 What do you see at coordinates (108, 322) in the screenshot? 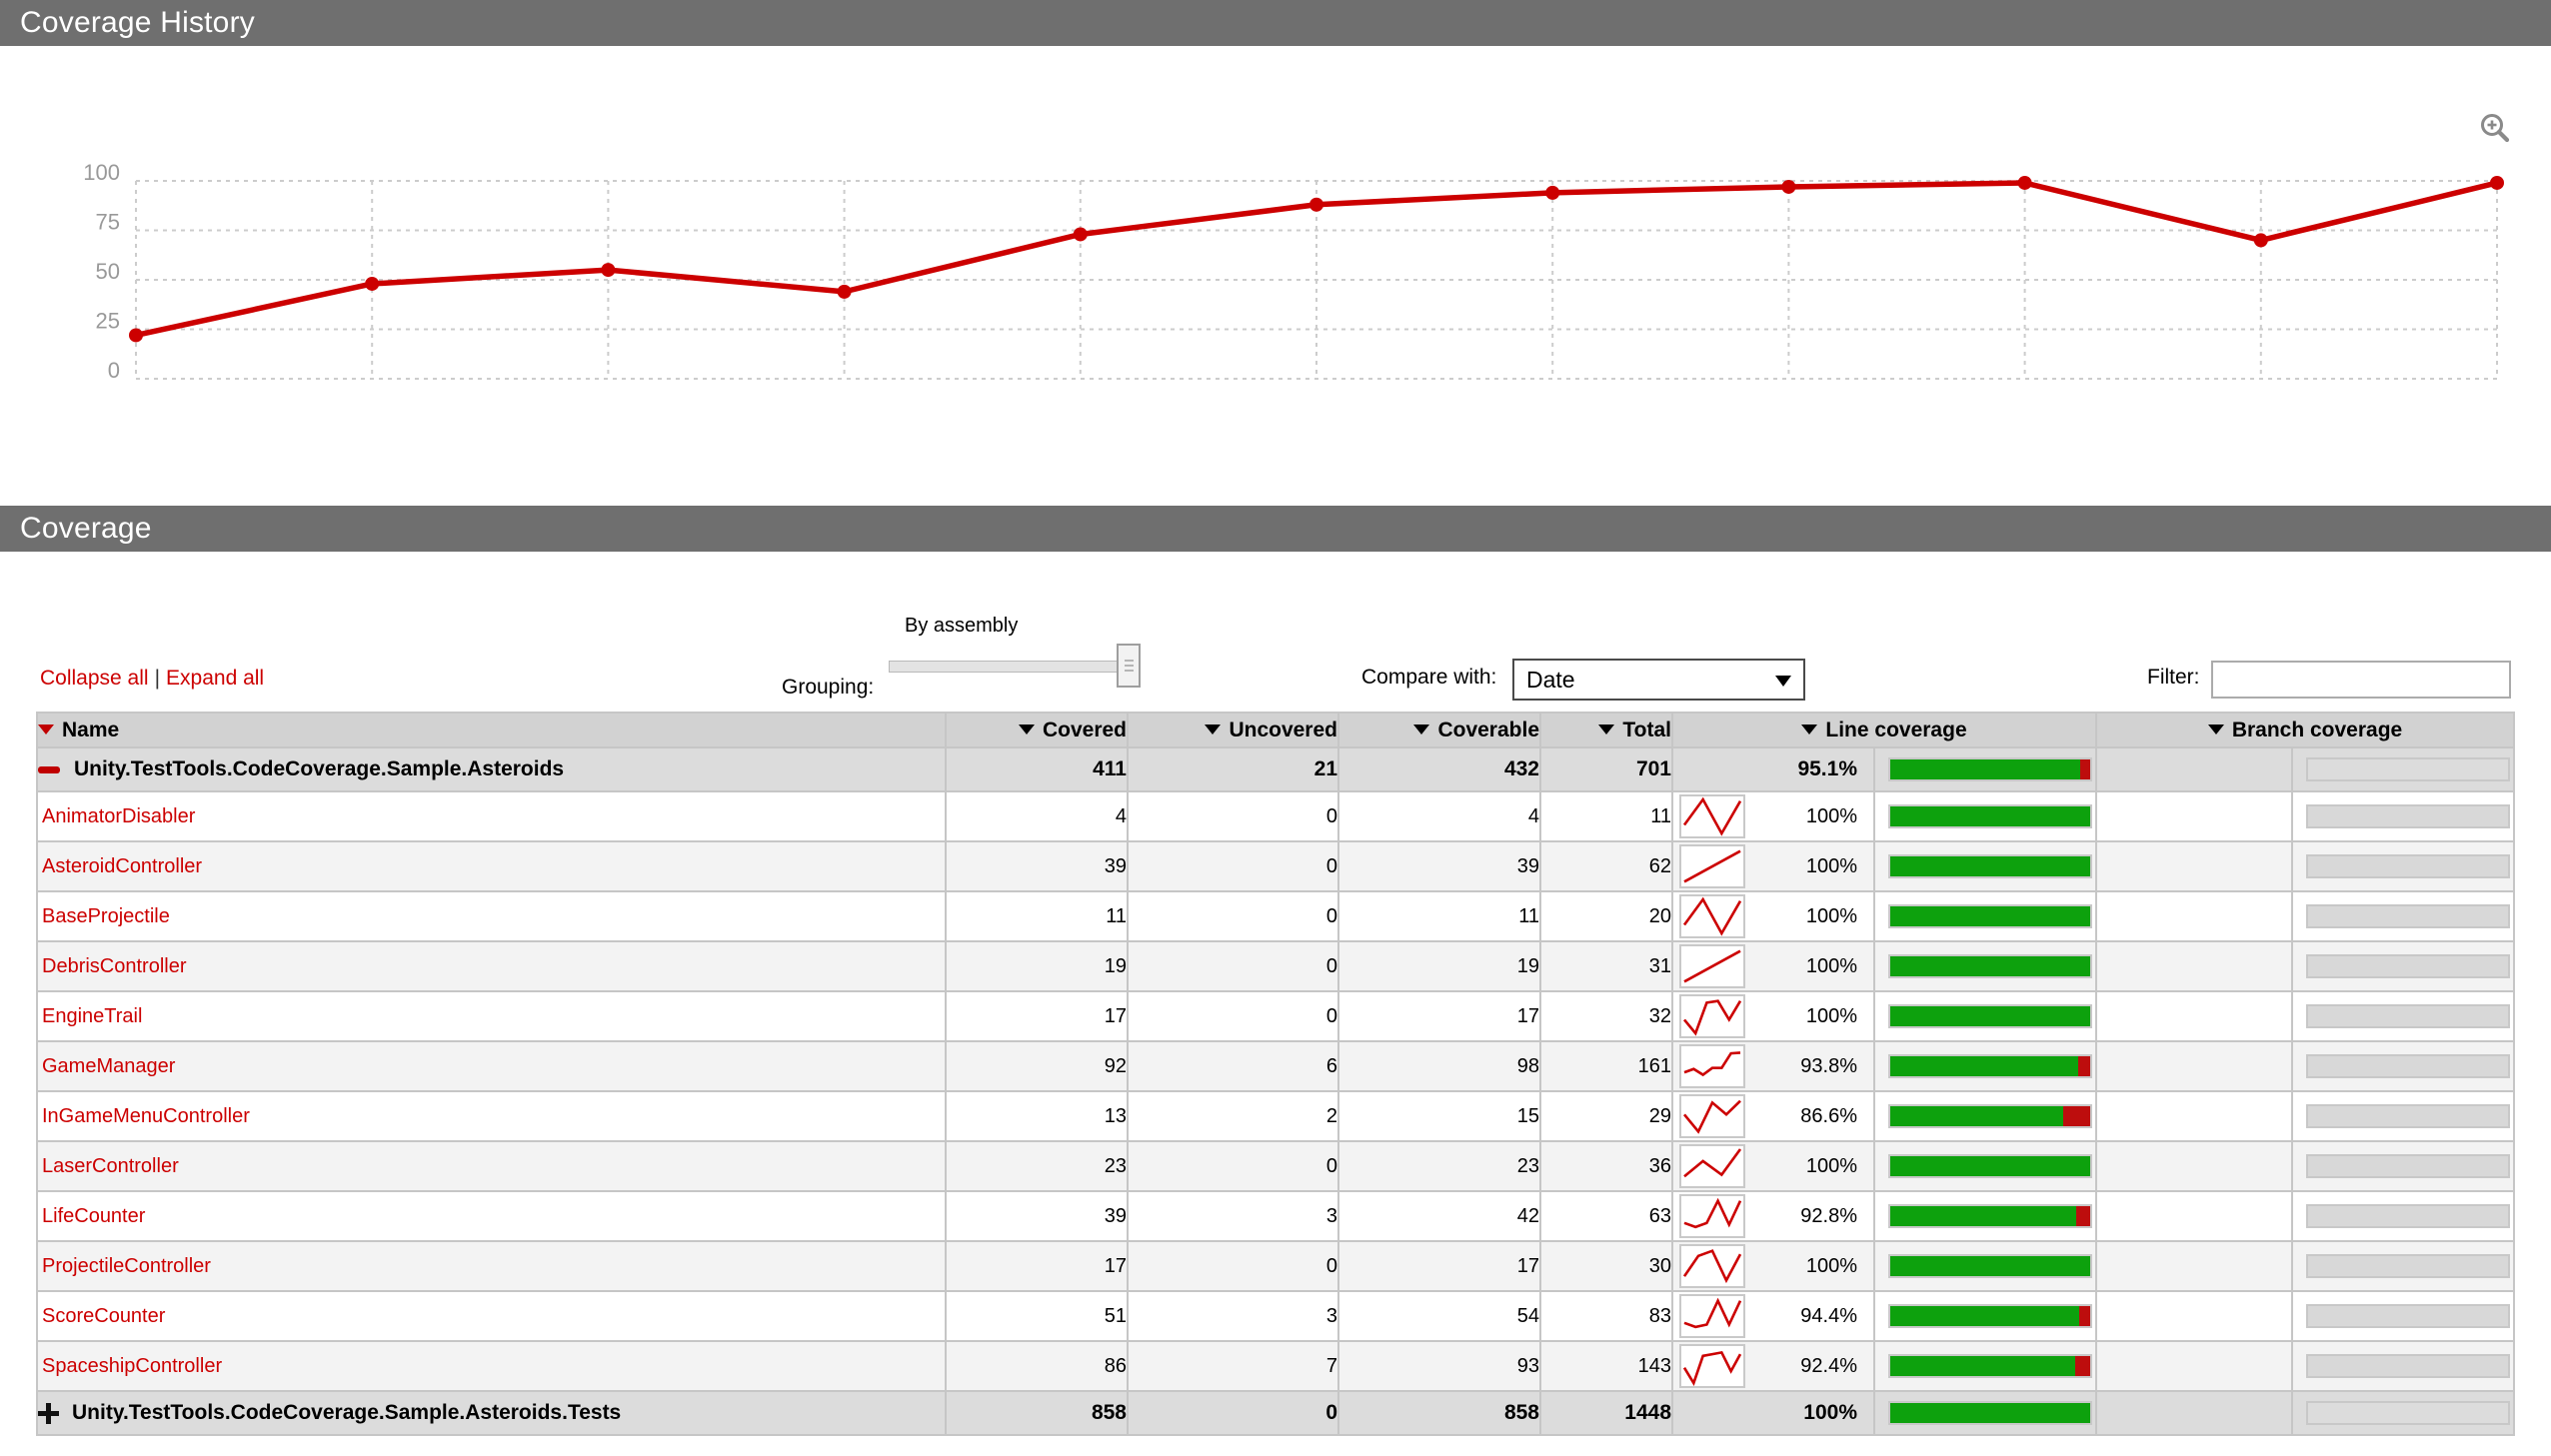
I see `svg-text: 25` at bounding box center [108, 322].